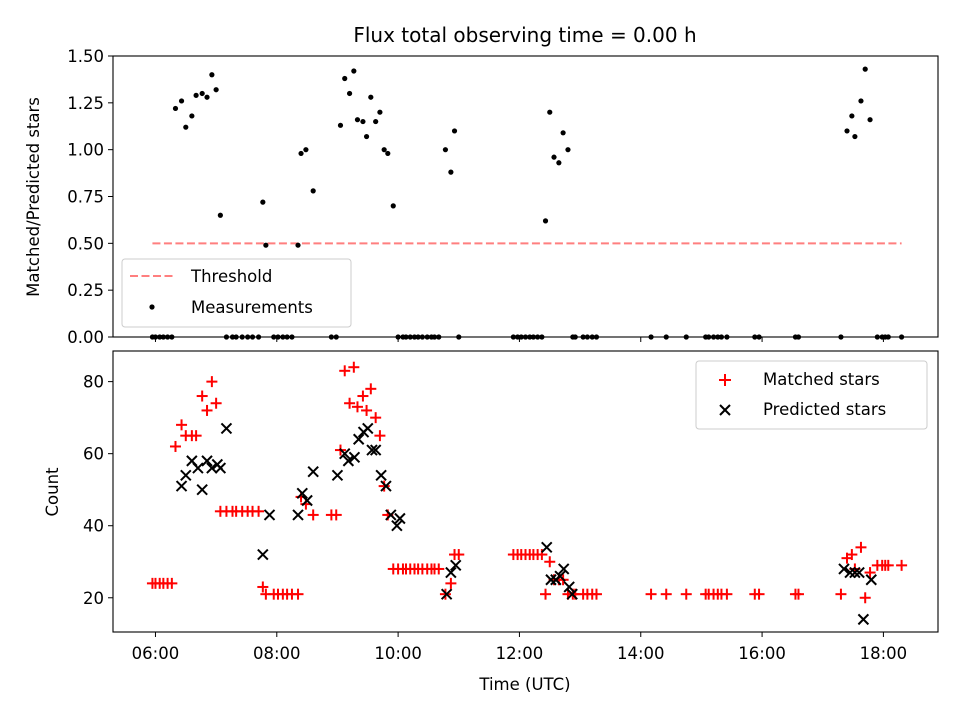 The width and height of the screenshot is (960, 720). Describe the element at coordinates (524, 684) in the screenshot. I see `count-x-axis-label: Time (UTC)` at that location.